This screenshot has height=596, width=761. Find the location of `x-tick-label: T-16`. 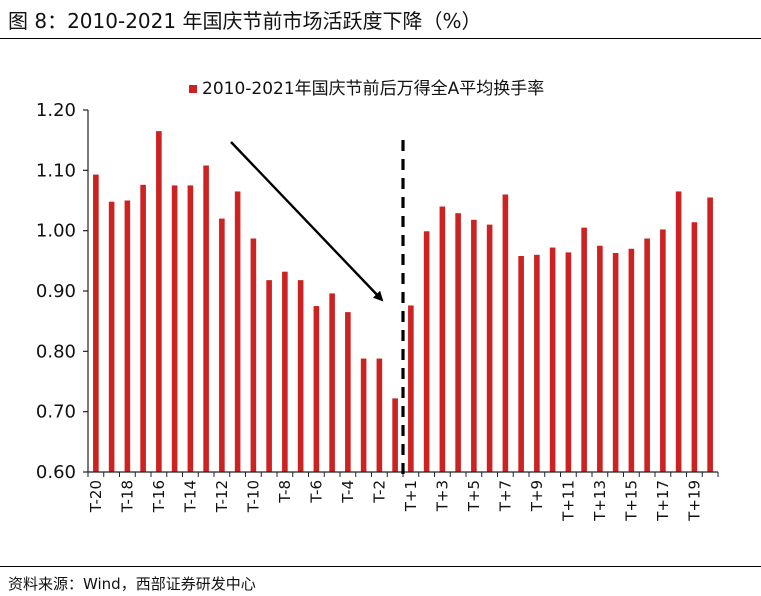

x-tick-label: T-16 is located at coordinates (159, 496).